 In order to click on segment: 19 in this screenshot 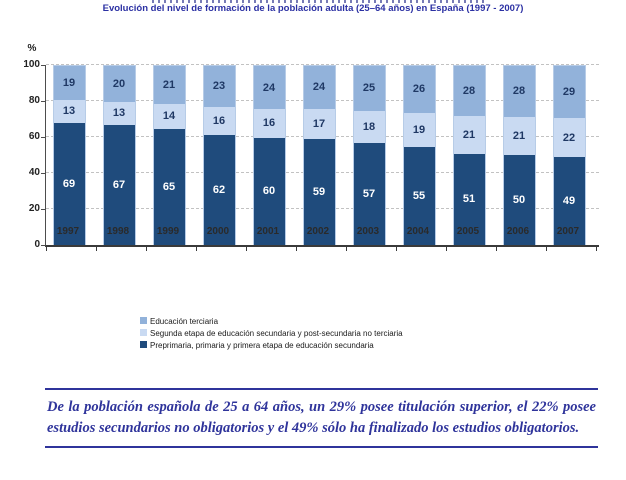, I will do `click(69, 83)`.